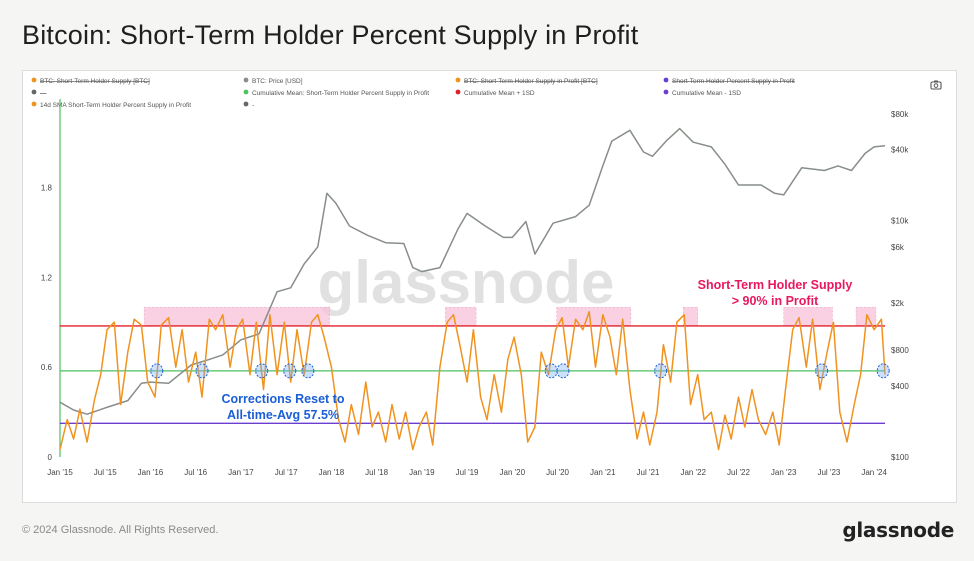  I want to click on x-tick-label: Jan '15, so click(60, 472).